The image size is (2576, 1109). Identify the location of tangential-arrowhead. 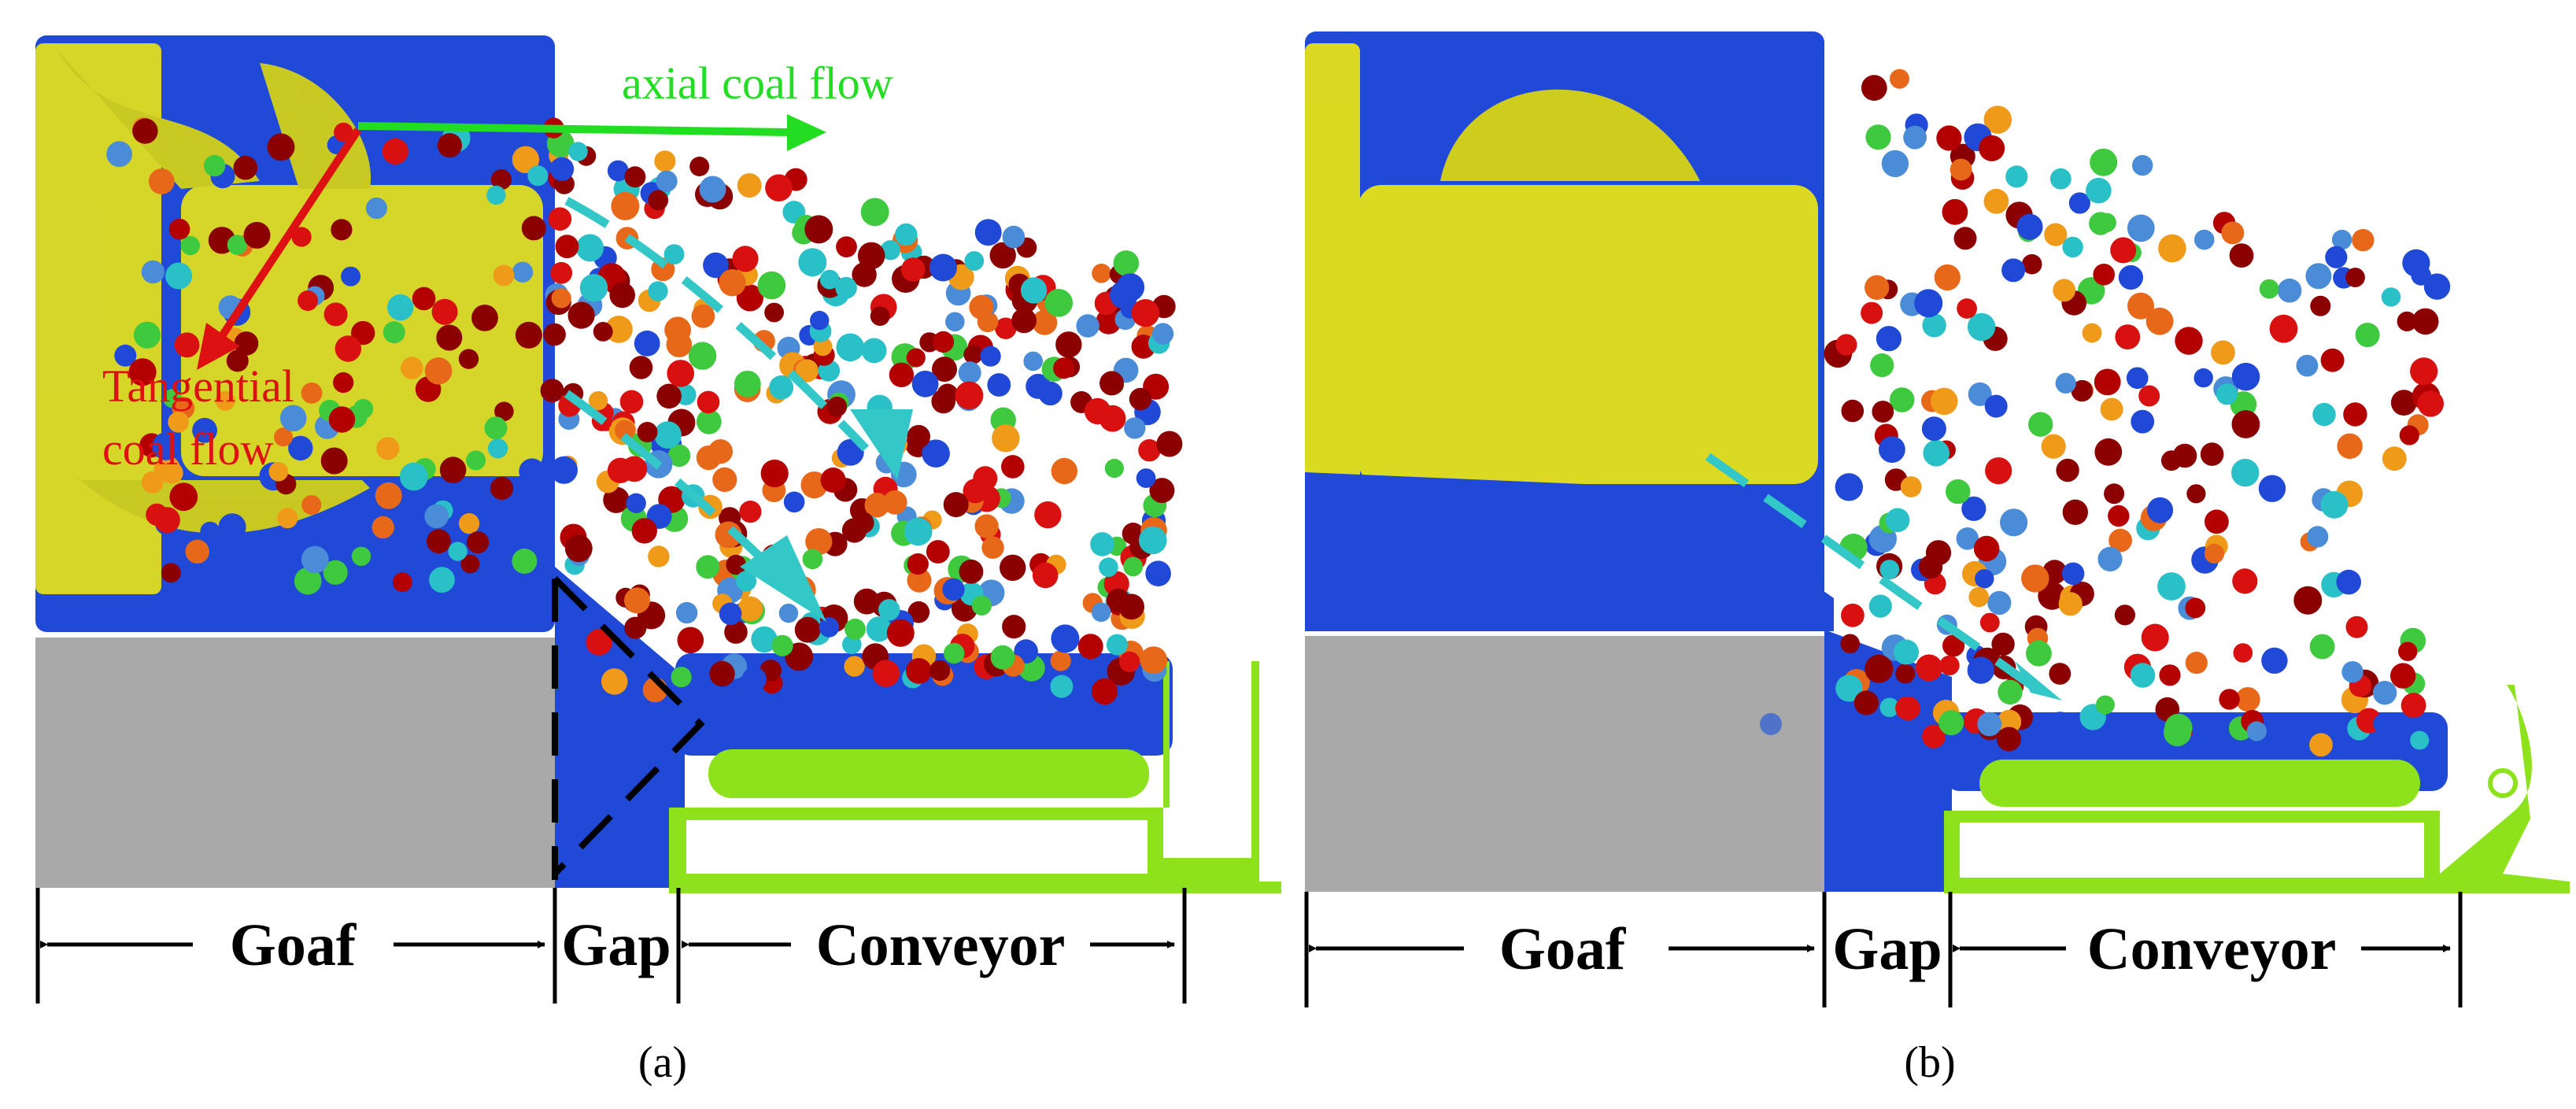
(218, 347).